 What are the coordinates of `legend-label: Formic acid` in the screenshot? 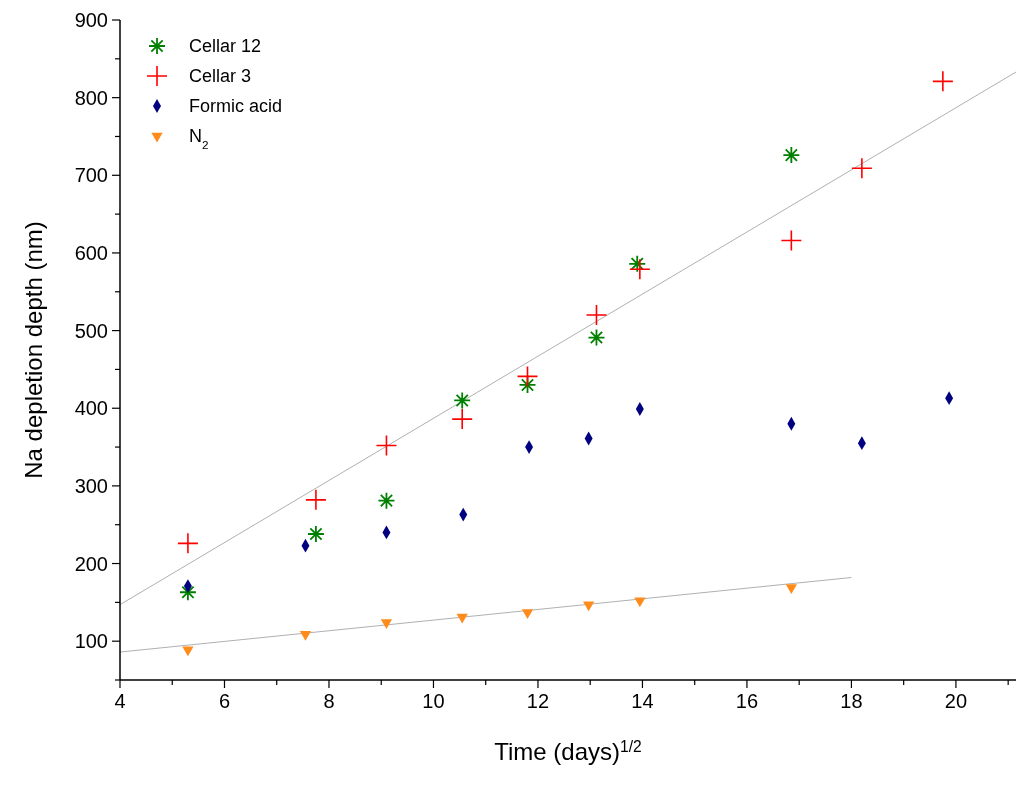 It's located at (236, 106).